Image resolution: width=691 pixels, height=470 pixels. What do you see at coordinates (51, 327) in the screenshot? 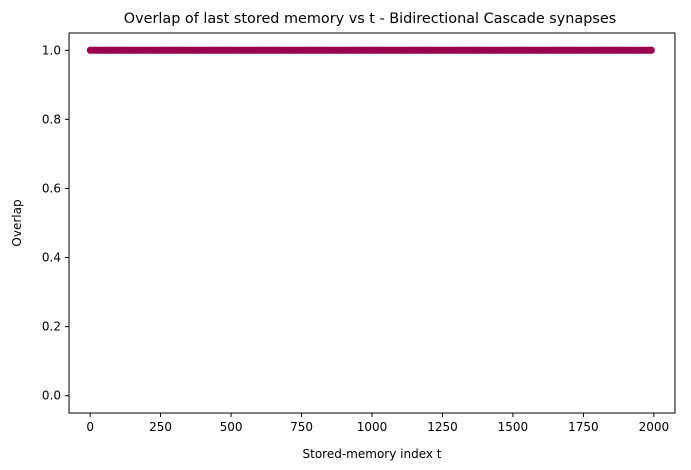
I see `y-tick-label: 0.2` at bounding box center [51, 327].